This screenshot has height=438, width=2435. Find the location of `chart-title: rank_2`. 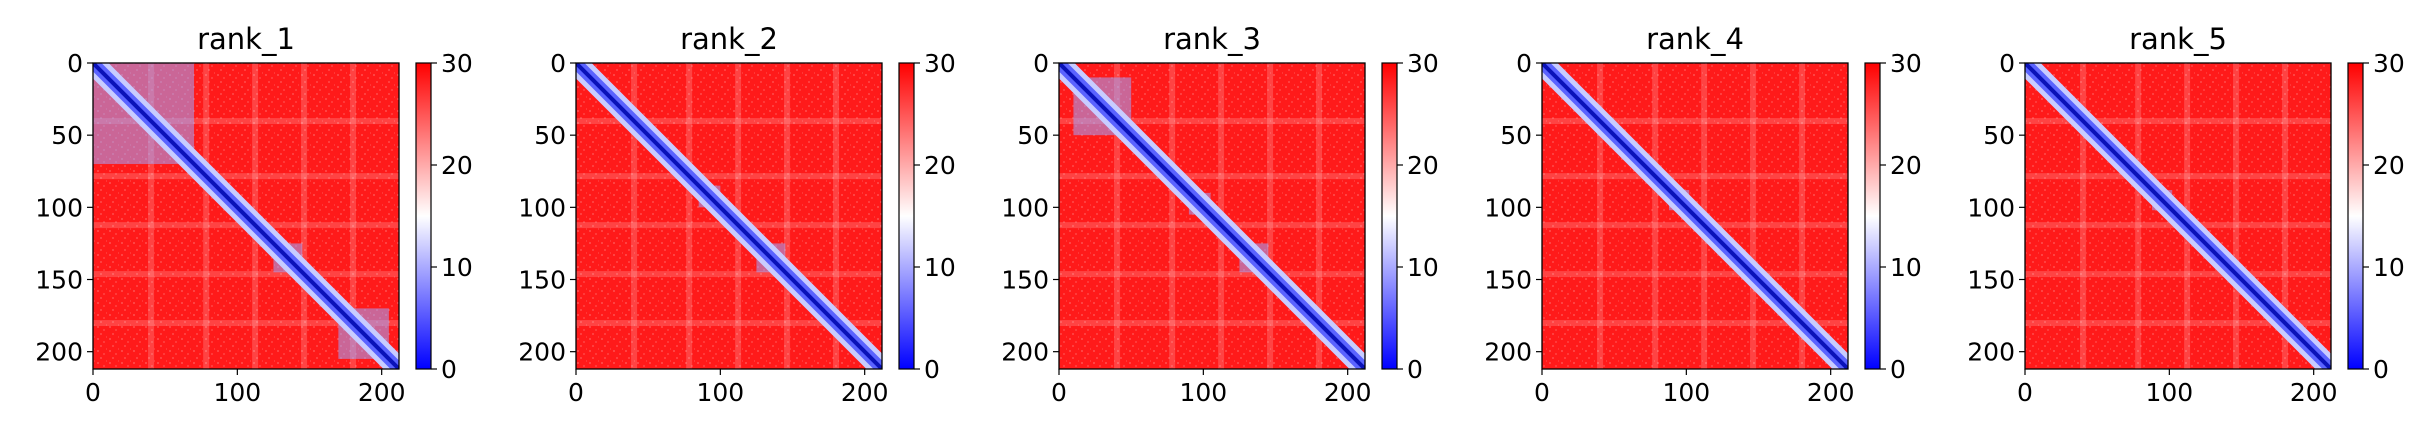

chart-title: rank_2 is located at coordinates (729, 39).